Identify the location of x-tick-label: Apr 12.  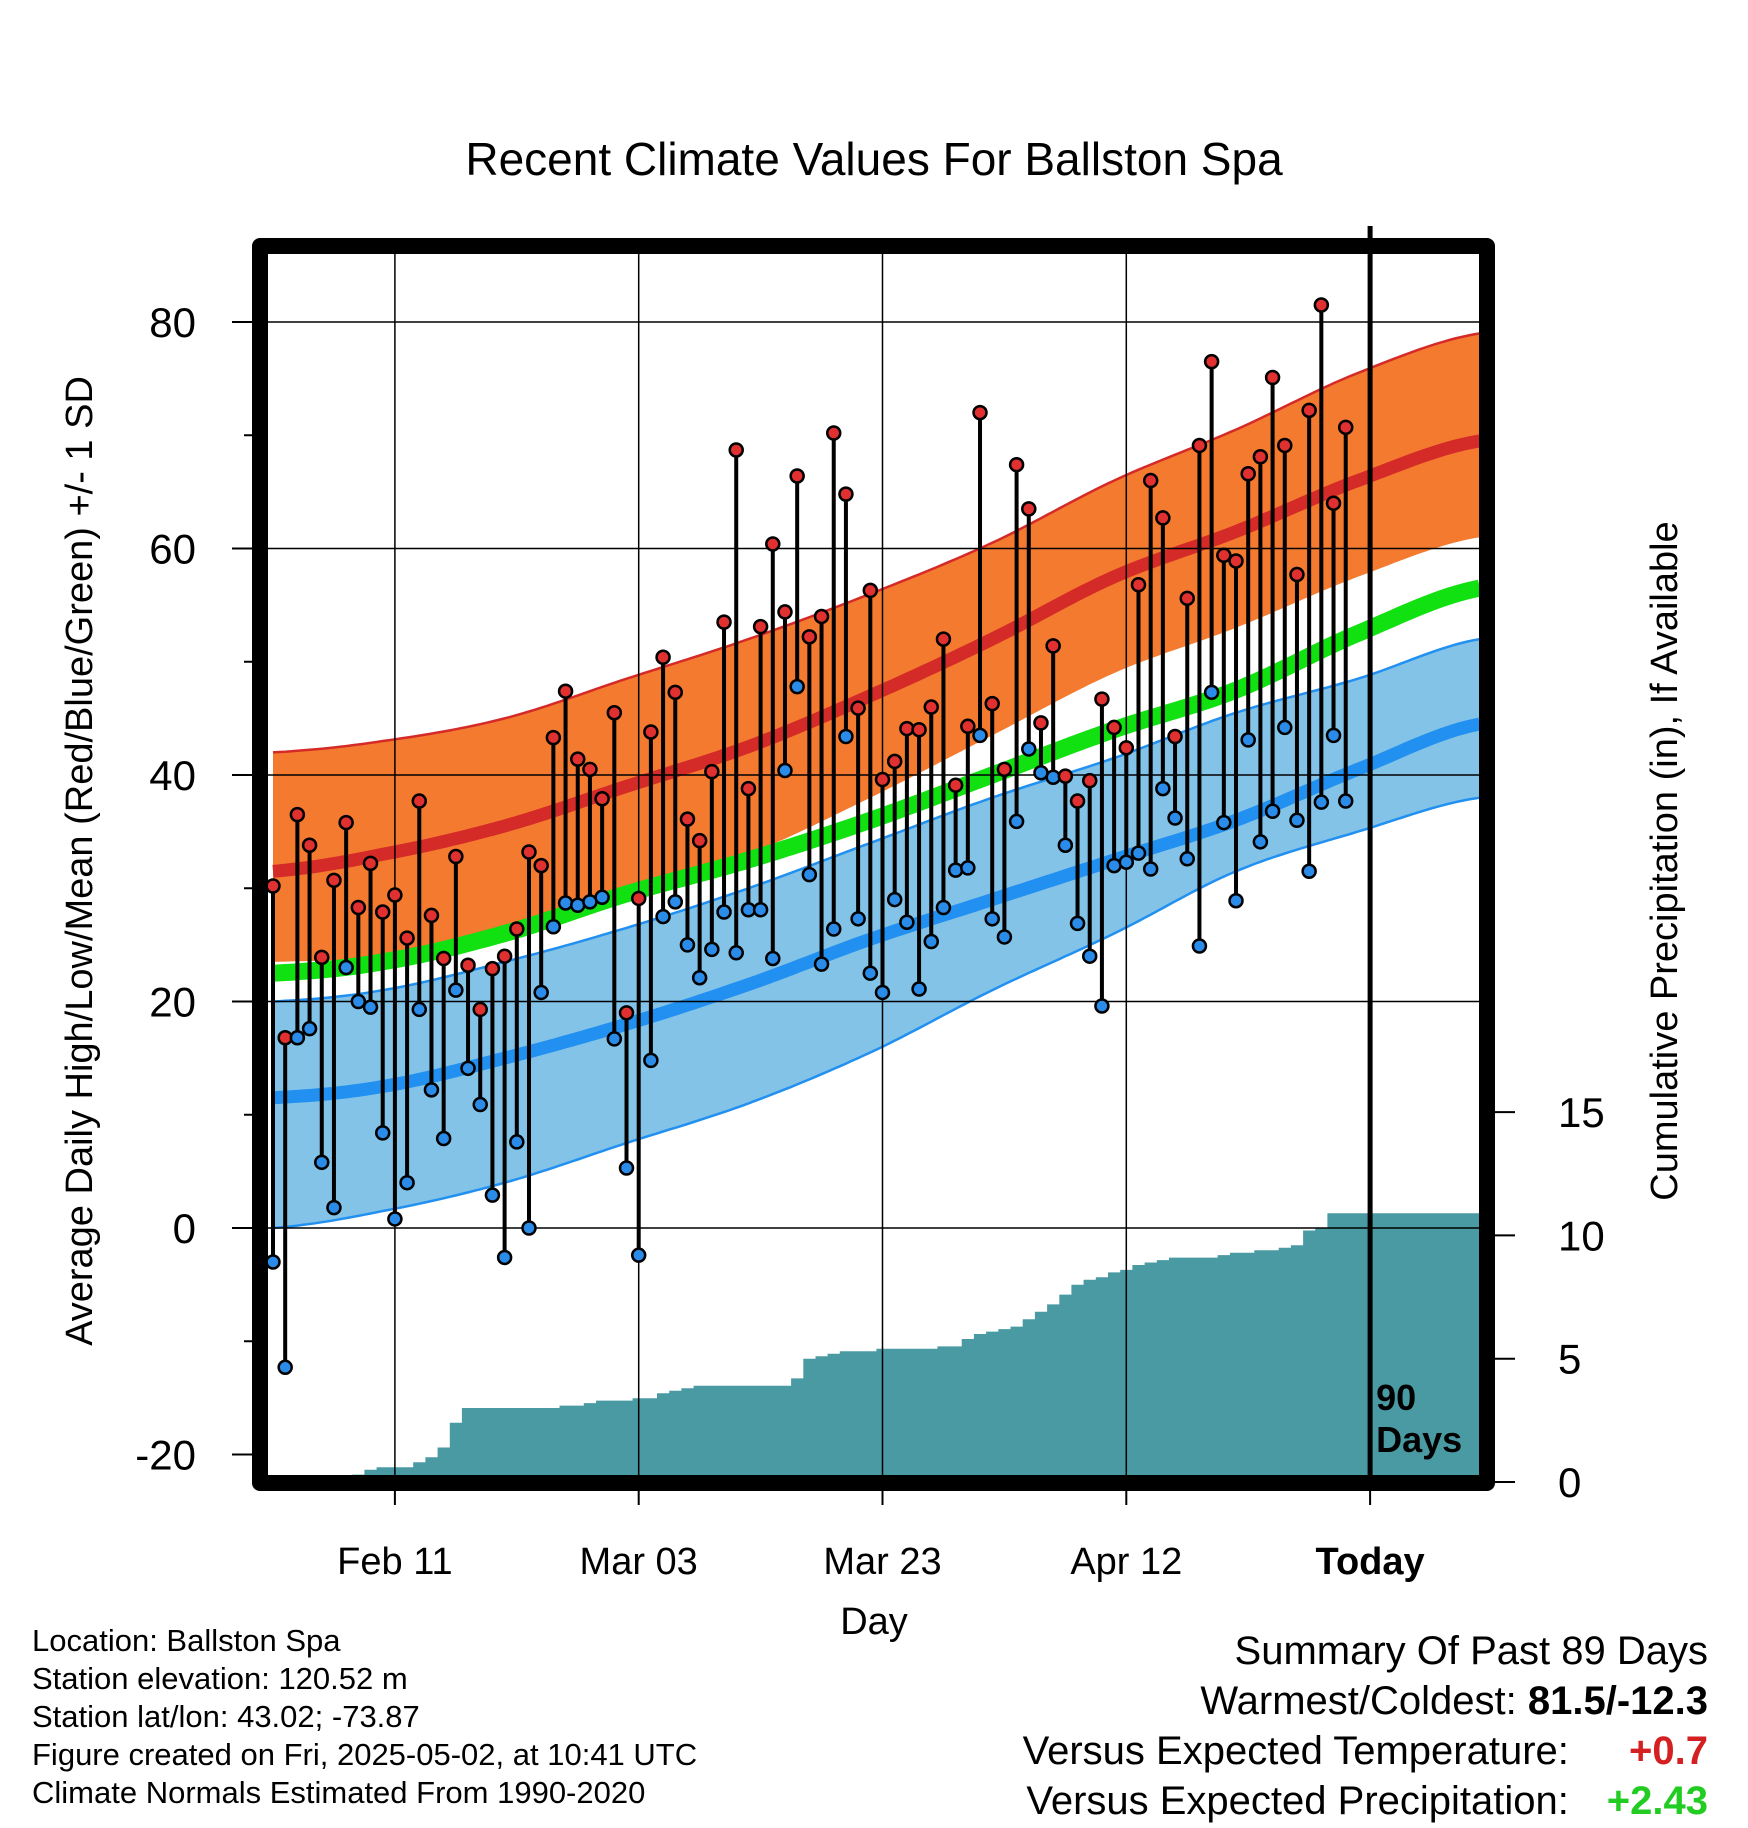
(1126, 1562).